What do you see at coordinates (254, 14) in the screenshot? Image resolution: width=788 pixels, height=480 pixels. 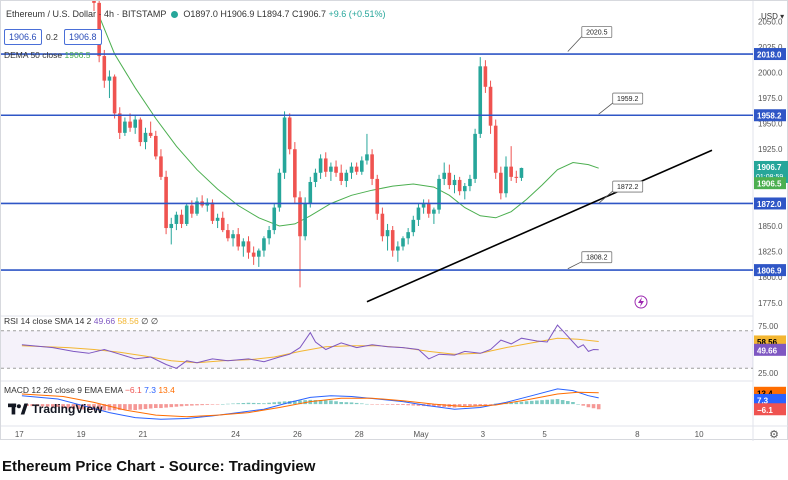 I see `ohlc-values: O1897.0 H1906.9 L1894.7 C1906.7` at bounding box center [254, 14].